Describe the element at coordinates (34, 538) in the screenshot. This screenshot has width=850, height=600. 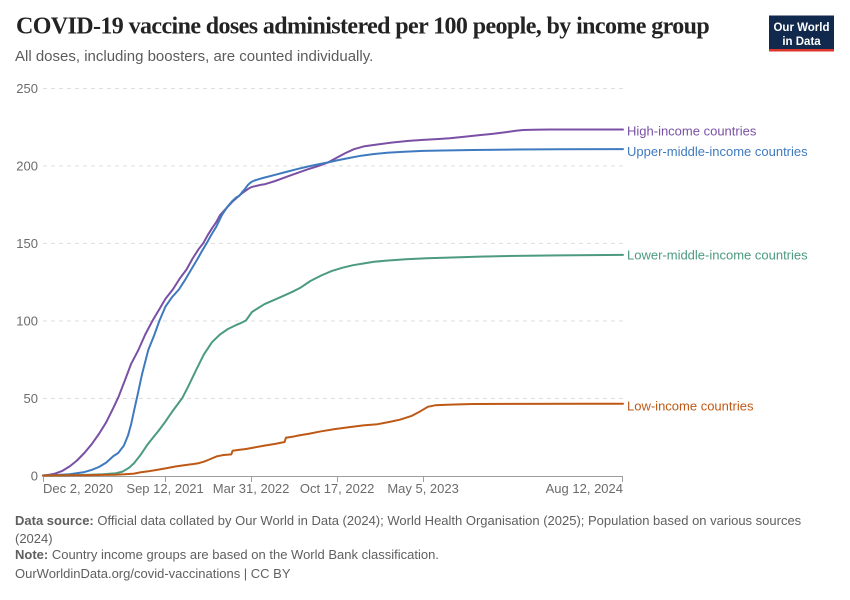
I see `svg-text: (2024)` at that location.